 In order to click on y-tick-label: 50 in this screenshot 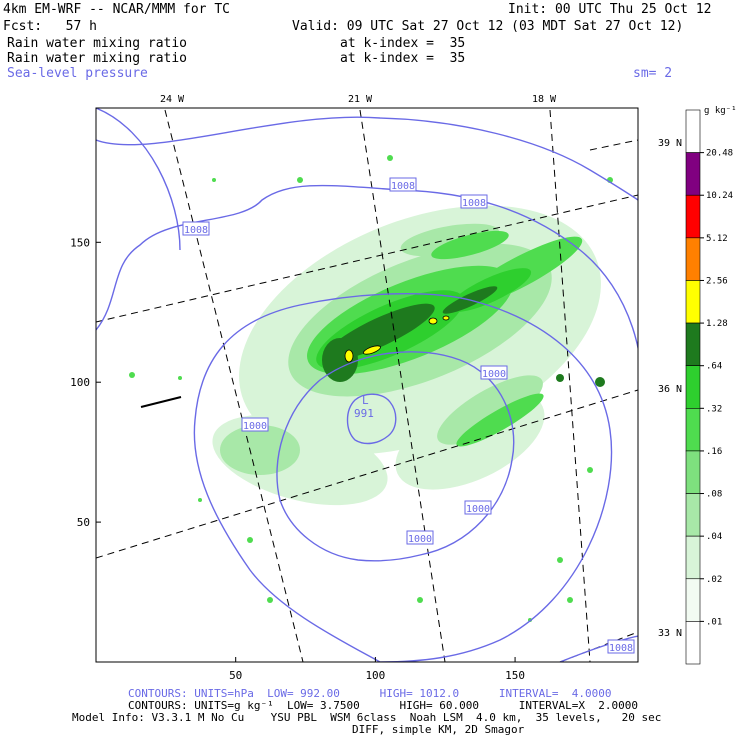, I will do `click(83, 522)`.